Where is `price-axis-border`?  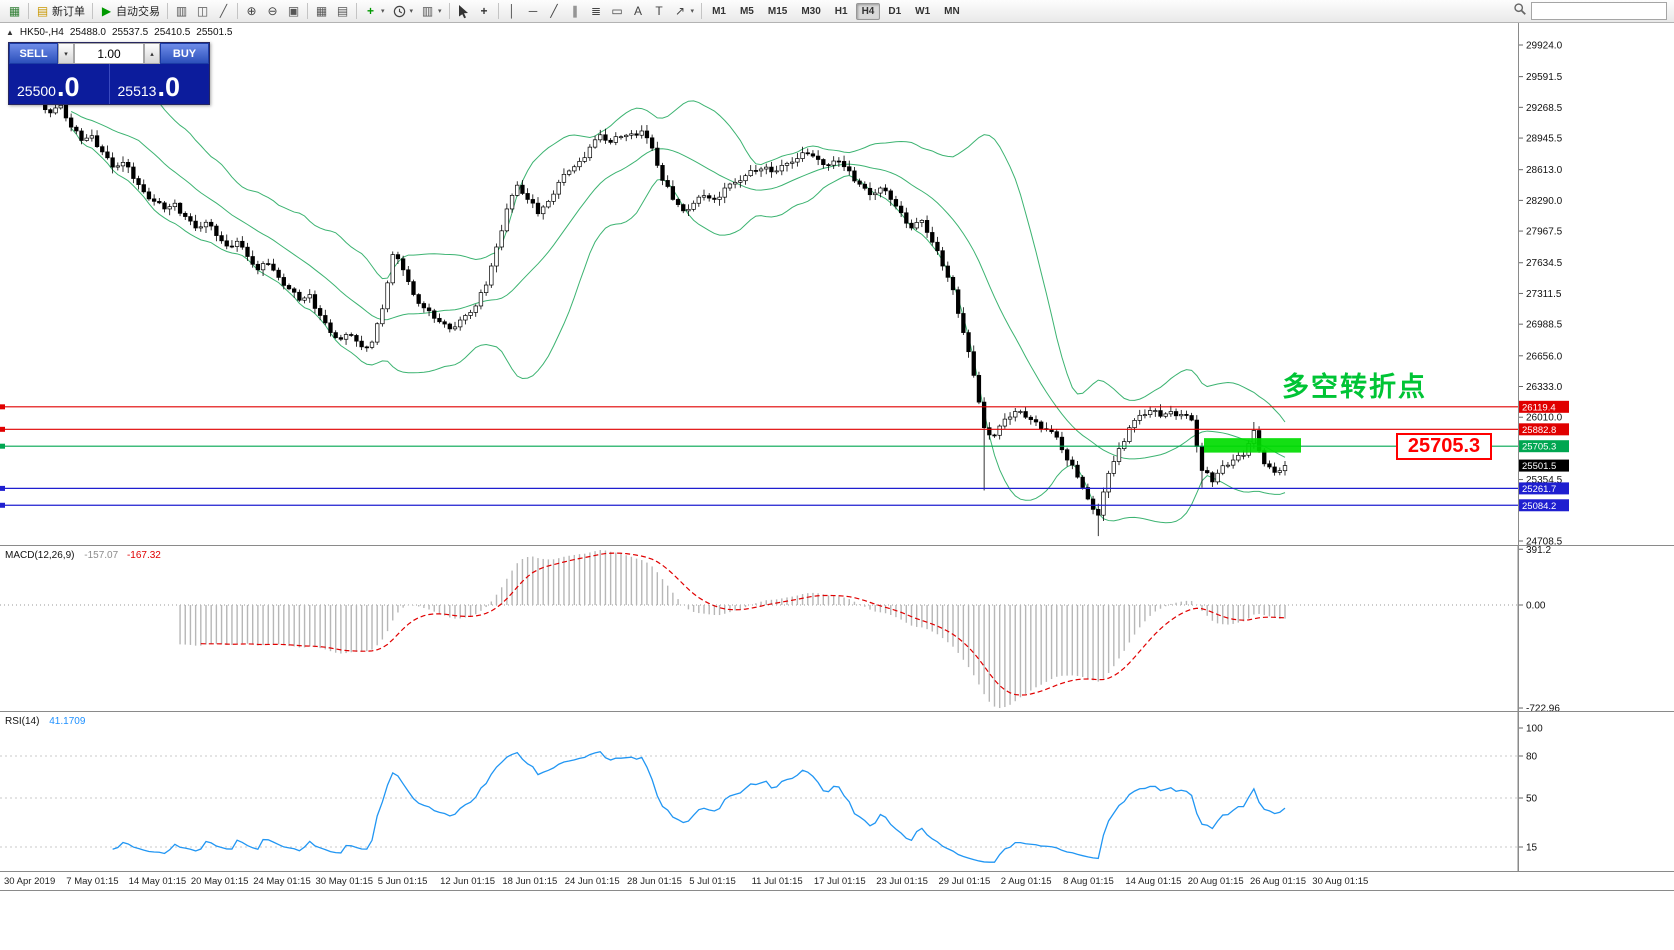 price-axis-border is located at coordinates (1518, 446).